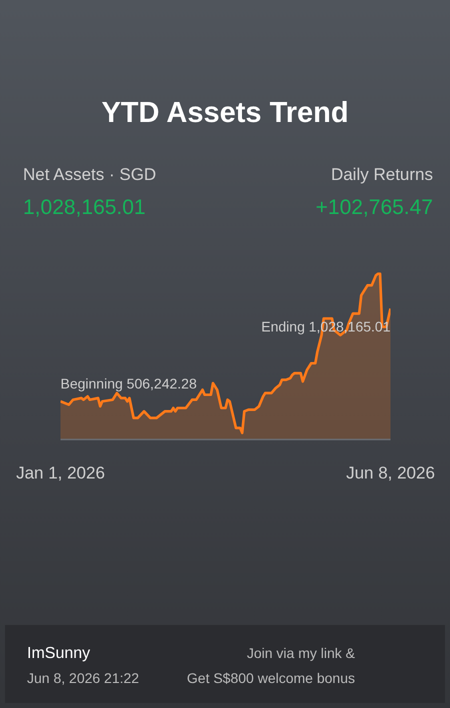  What do you see at coordinates (128, 383) in the screenshot?
I see `annotation: Beginning 506,242.28` at bounding box center [128, 383].